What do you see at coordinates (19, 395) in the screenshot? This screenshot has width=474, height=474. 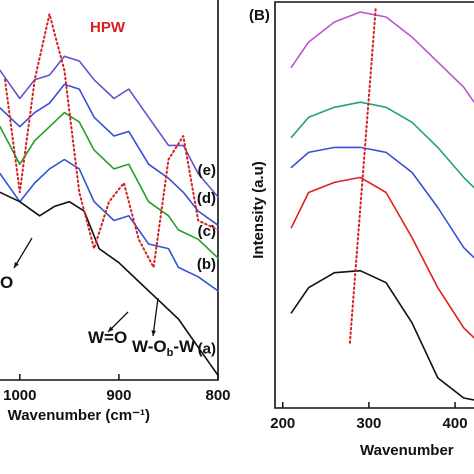 I see `x-tick-label: 1000` at bounding box center [19, 395].